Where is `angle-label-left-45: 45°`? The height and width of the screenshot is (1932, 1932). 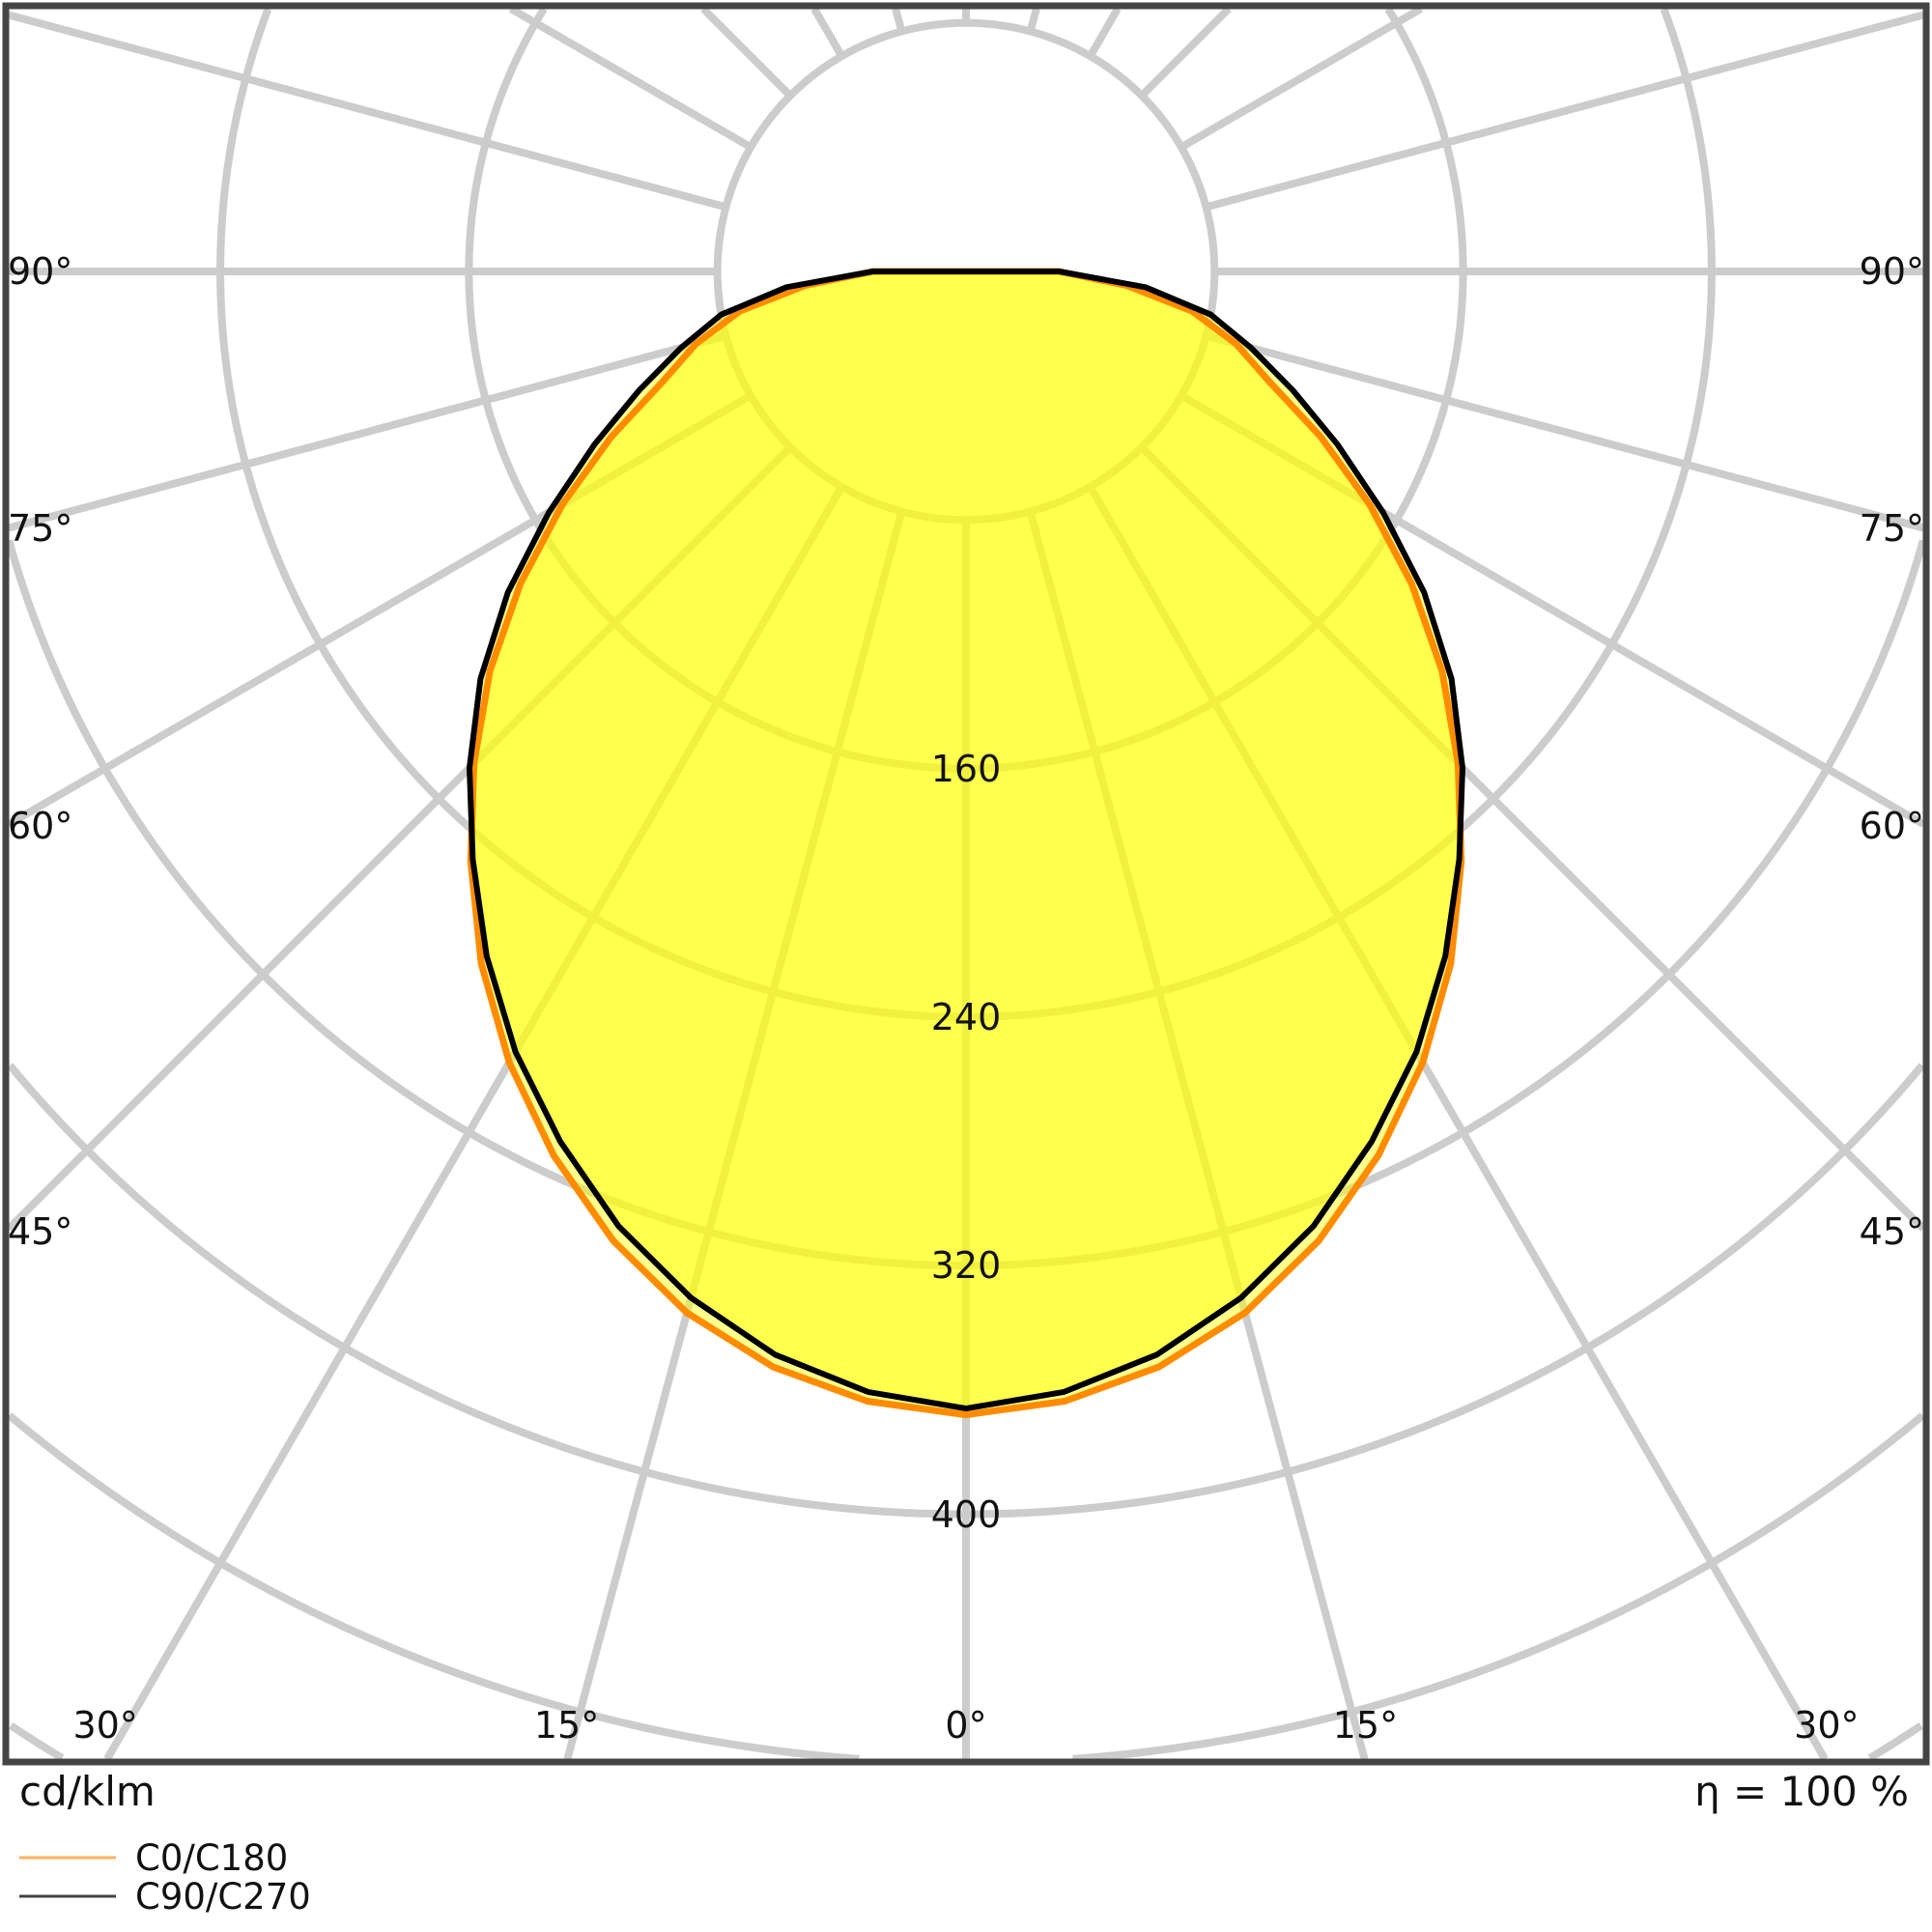
angle-label-left-45: 45° is located at coordinates (40, 1231).